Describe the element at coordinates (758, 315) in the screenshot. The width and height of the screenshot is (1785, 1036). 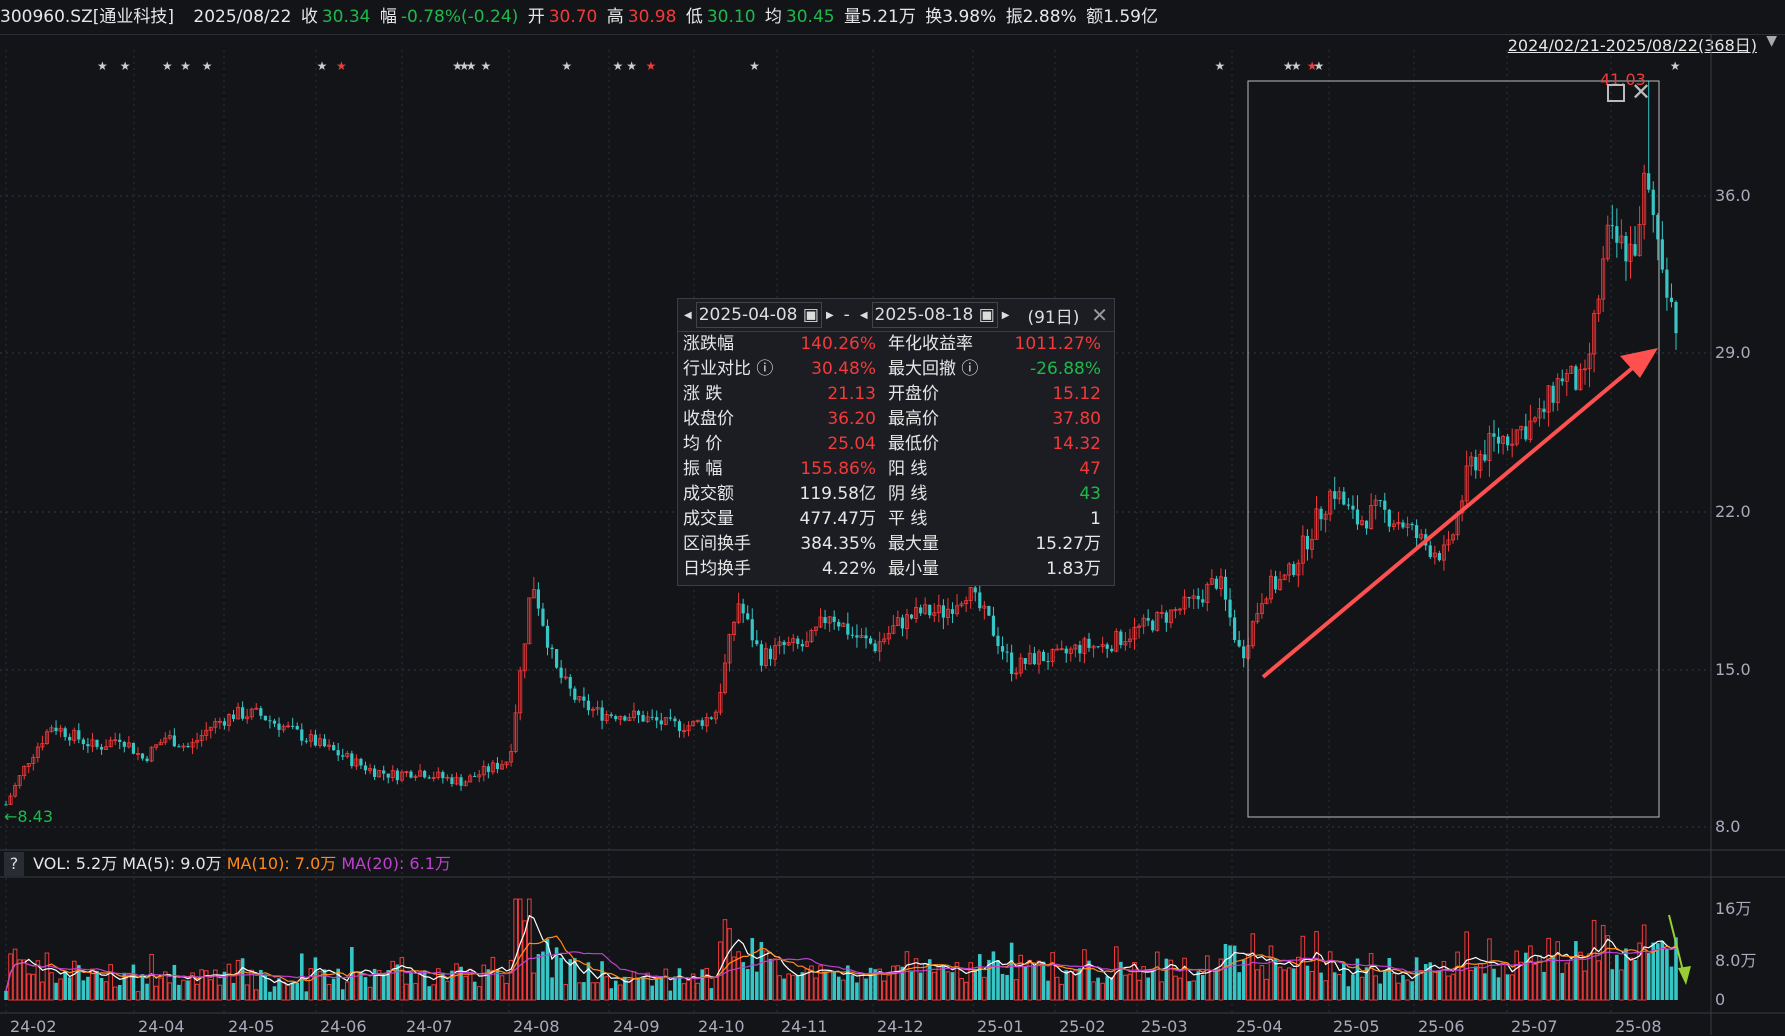
I see `start-date-input: 2025-04-08 ▣` at that location.